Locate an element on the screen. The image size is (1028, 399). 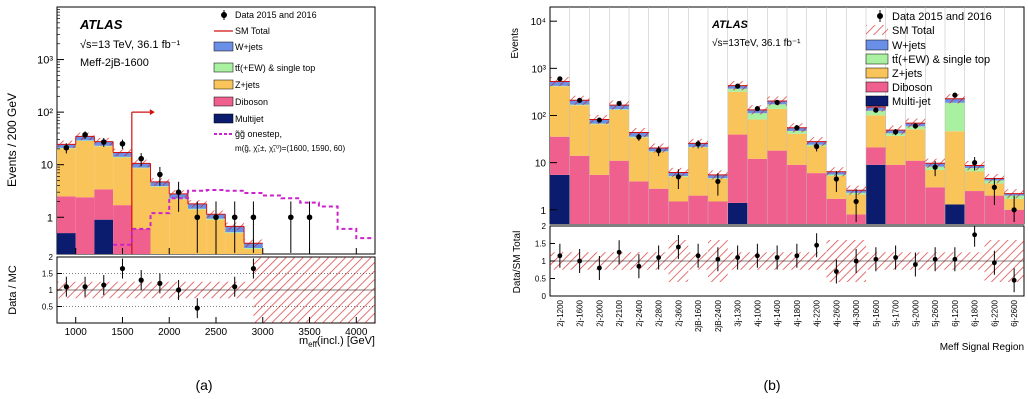
legend-b-ttbar-swatch is located at coordinates (877, 59).